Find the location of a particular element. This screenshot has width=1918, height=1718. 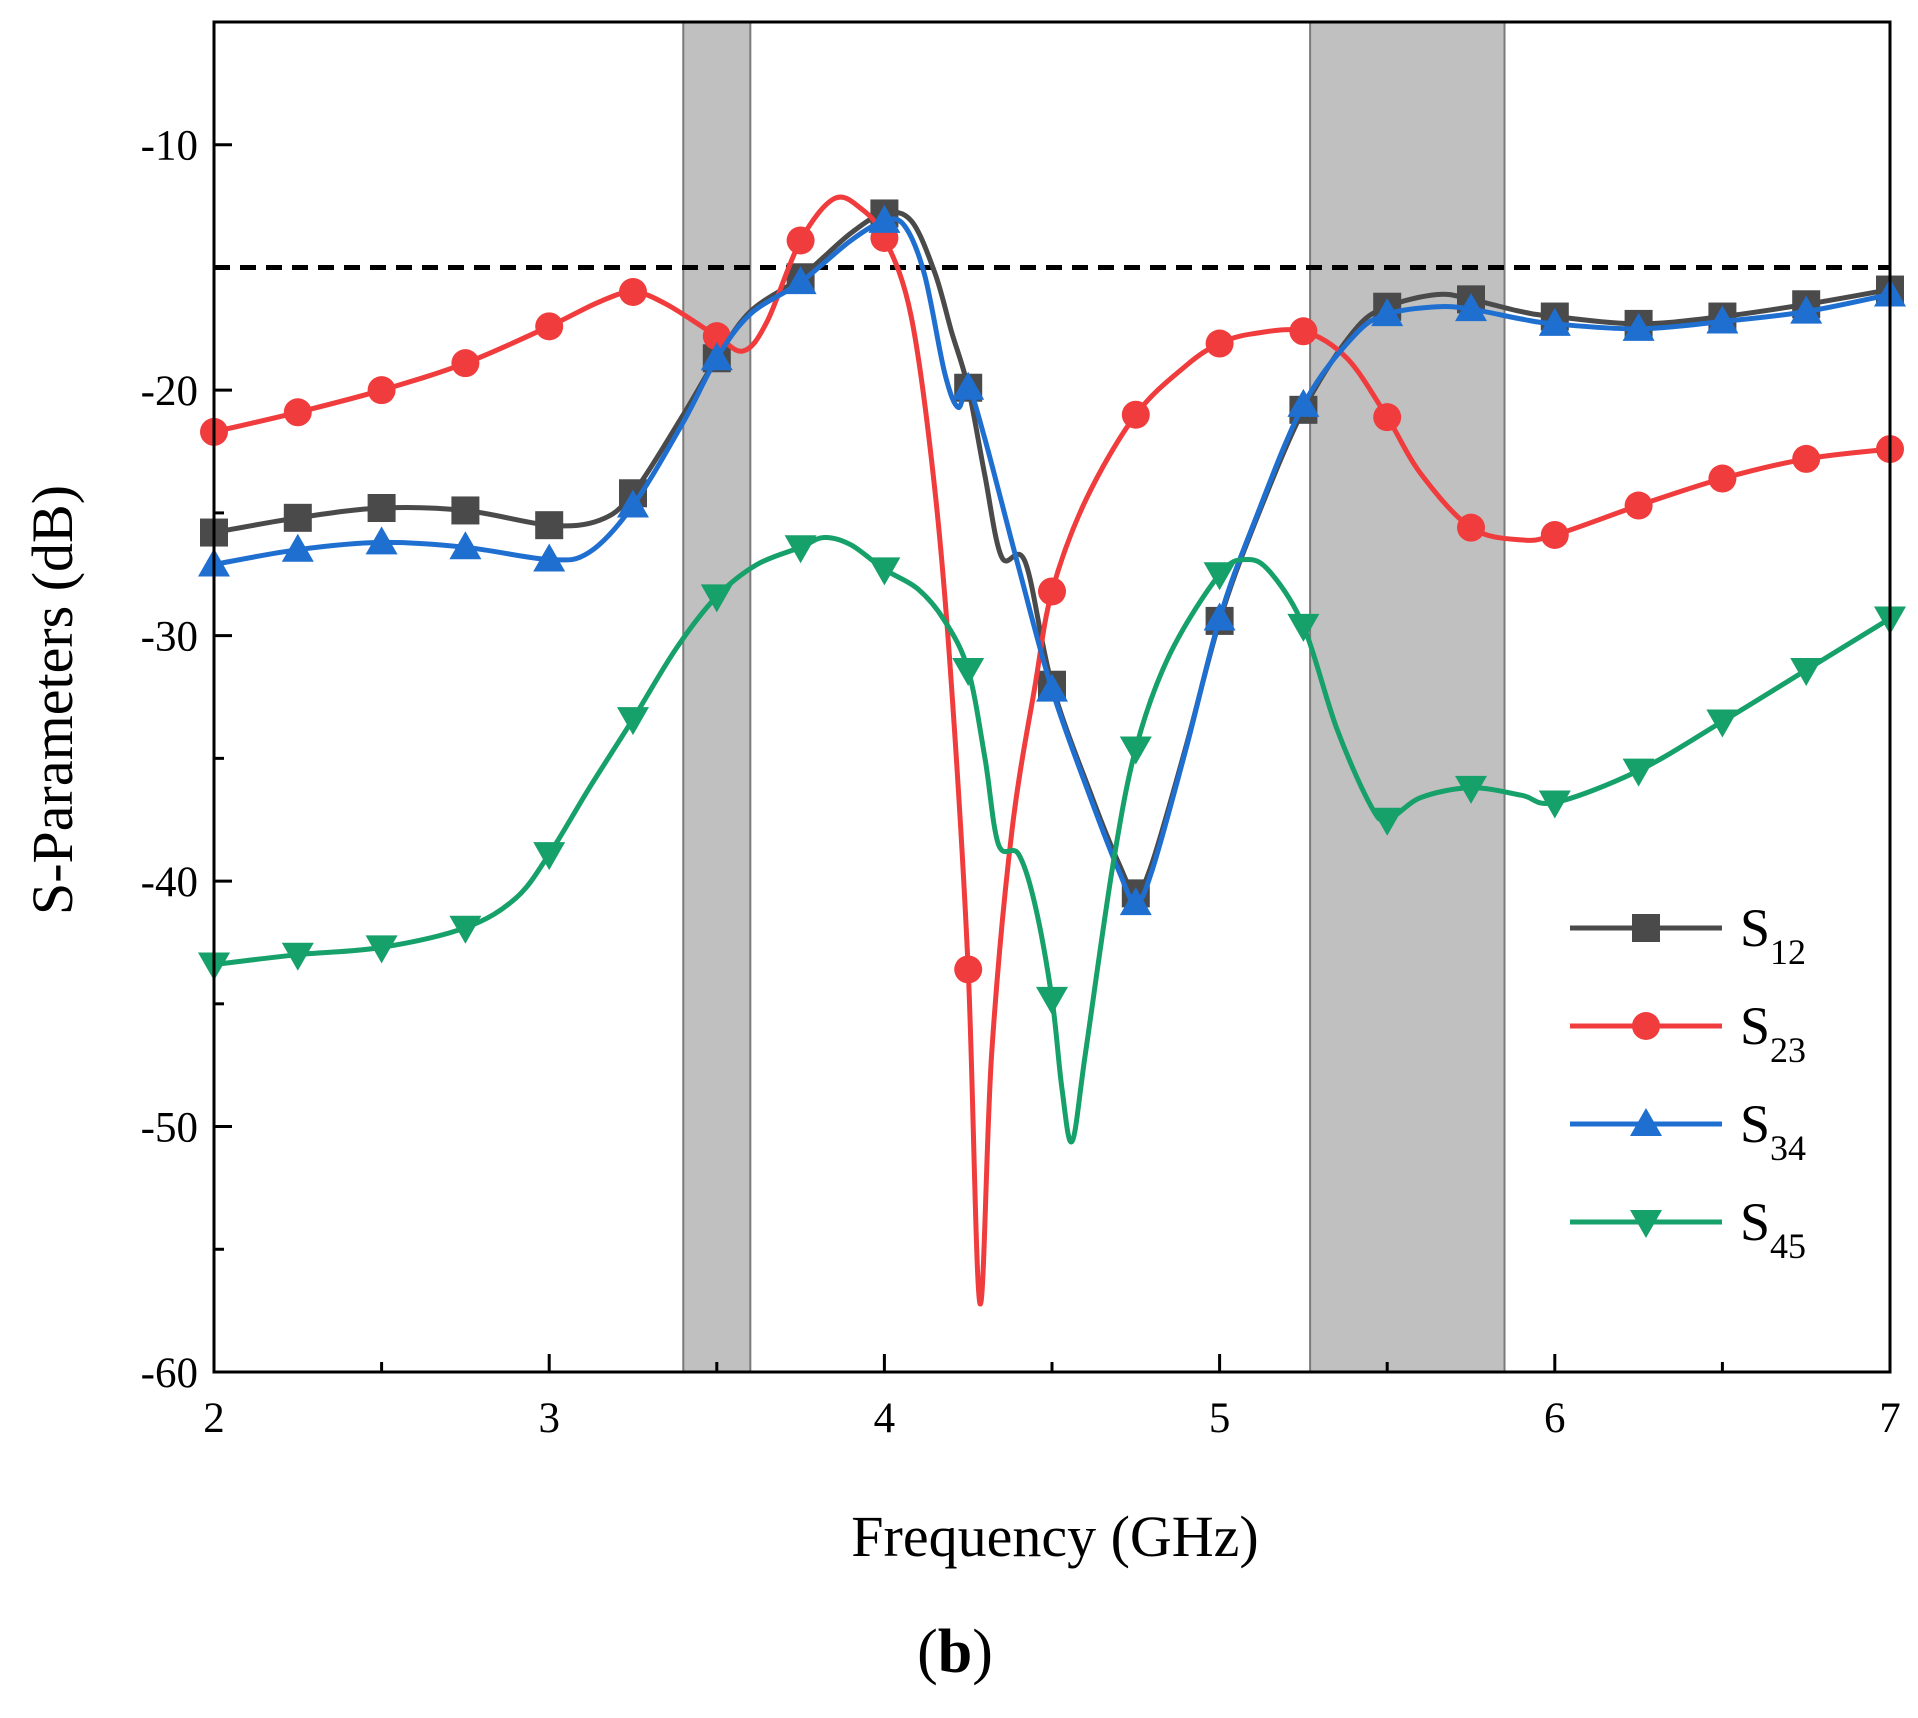

figure-caption: (b) is located at coordinates (955, 1652).